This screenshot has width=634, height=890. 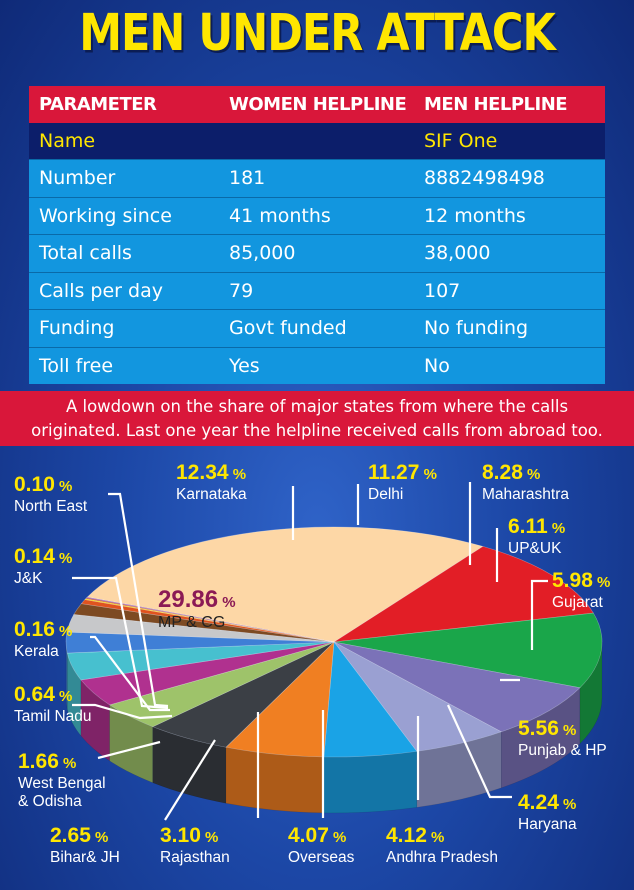 What do you see at coordinates (124, 328) in the screenshot?
I see `row-funding-parameter: Funding` at bounding box center [124, 328].